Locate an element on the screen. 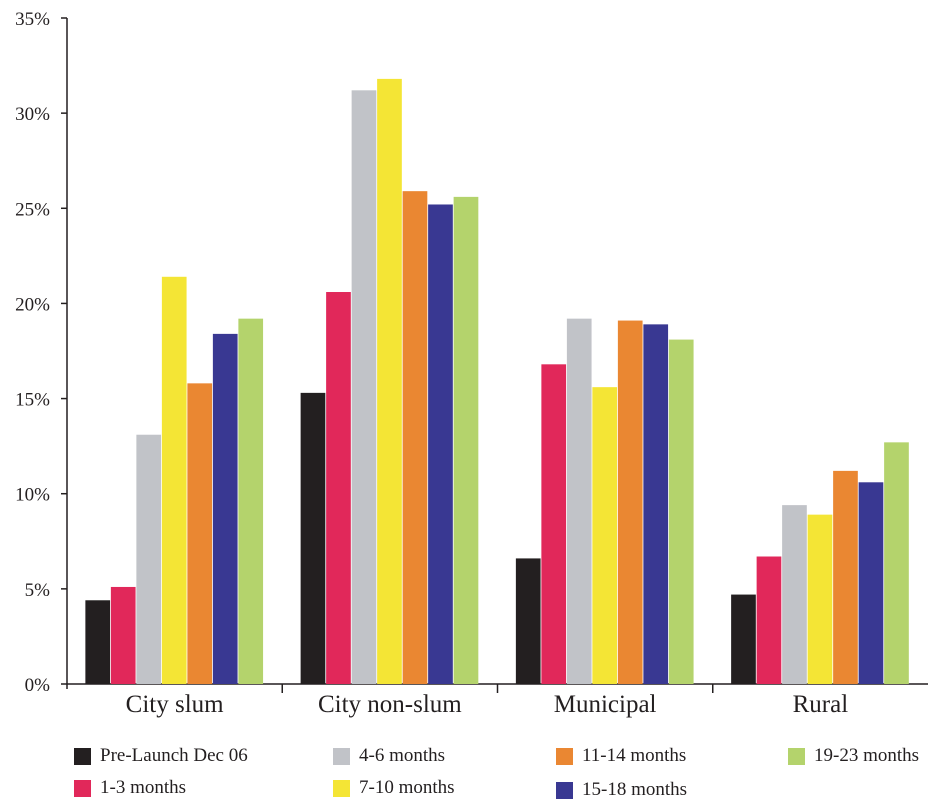 This screenshot has width=928, height=801. x-tick-label: Municipal is located at coordinates (605, 704).